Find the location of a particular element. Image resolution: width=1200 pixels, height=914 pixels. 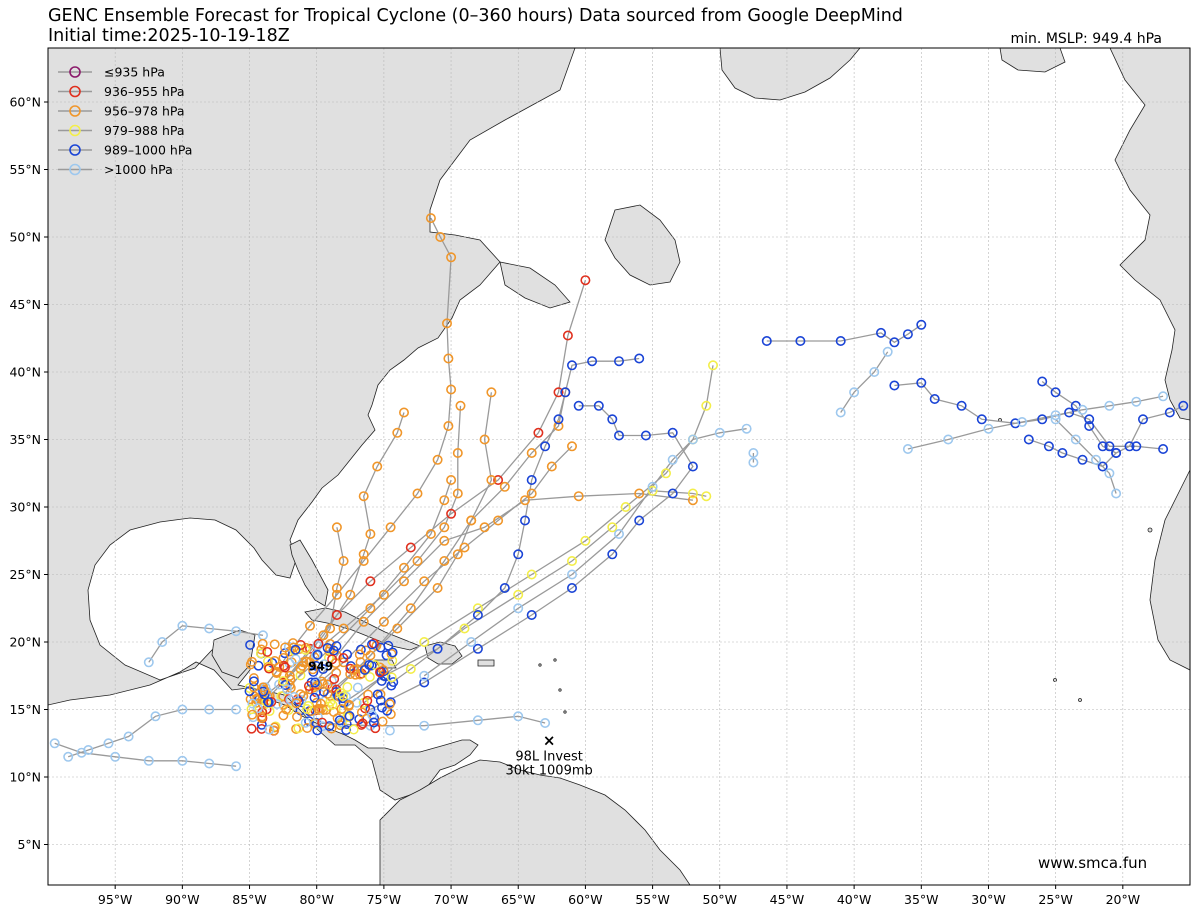

x-tick-label: 45°W is located at coordinates (787, 899).